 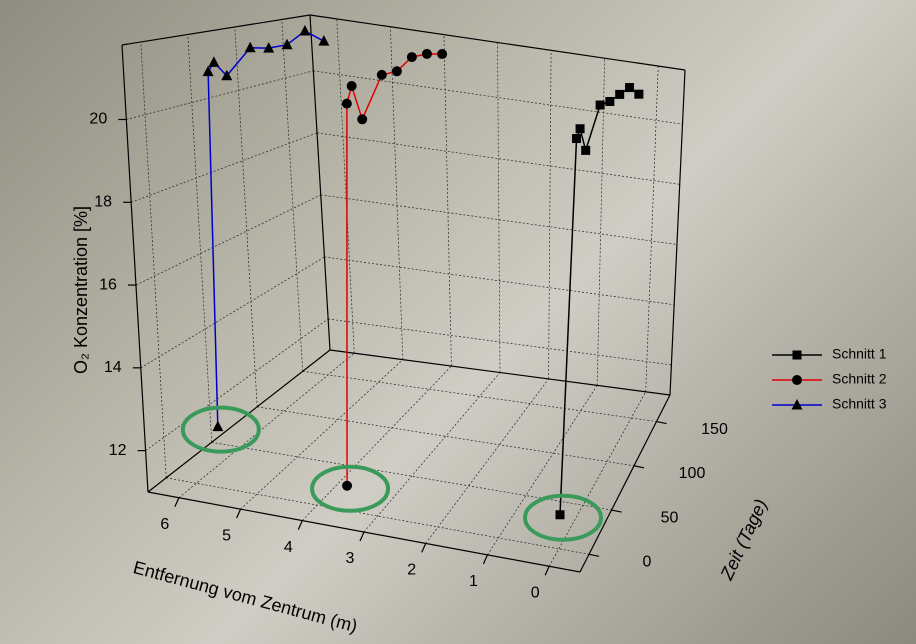 I want to click on legend-label: Schnitt 3, so click(x=859, y=404).